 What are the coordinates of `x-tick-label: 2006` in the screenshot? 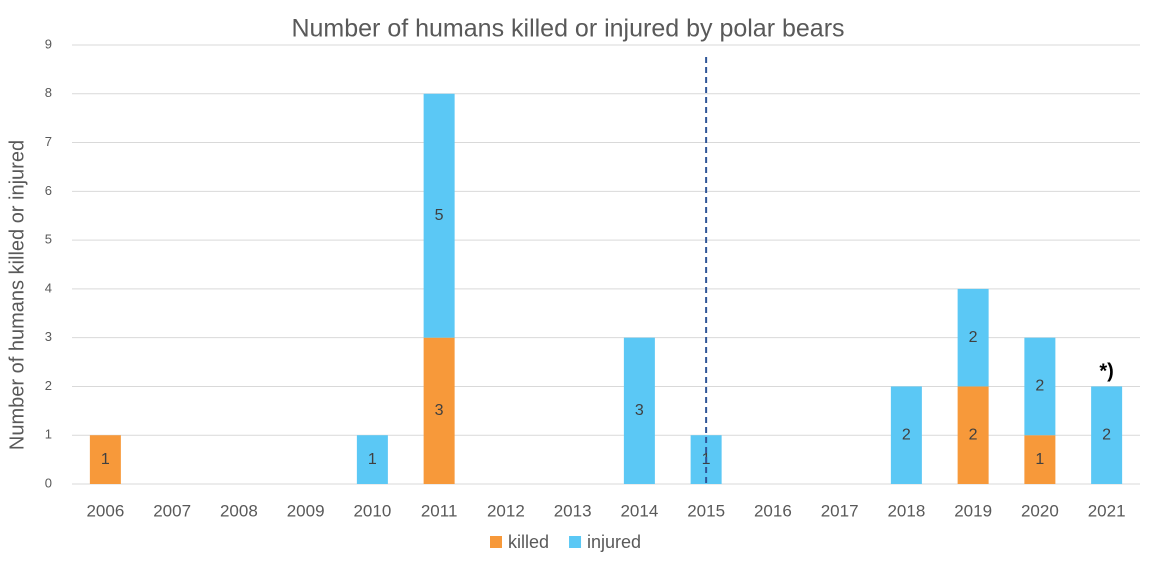 It's located at (105, 510).